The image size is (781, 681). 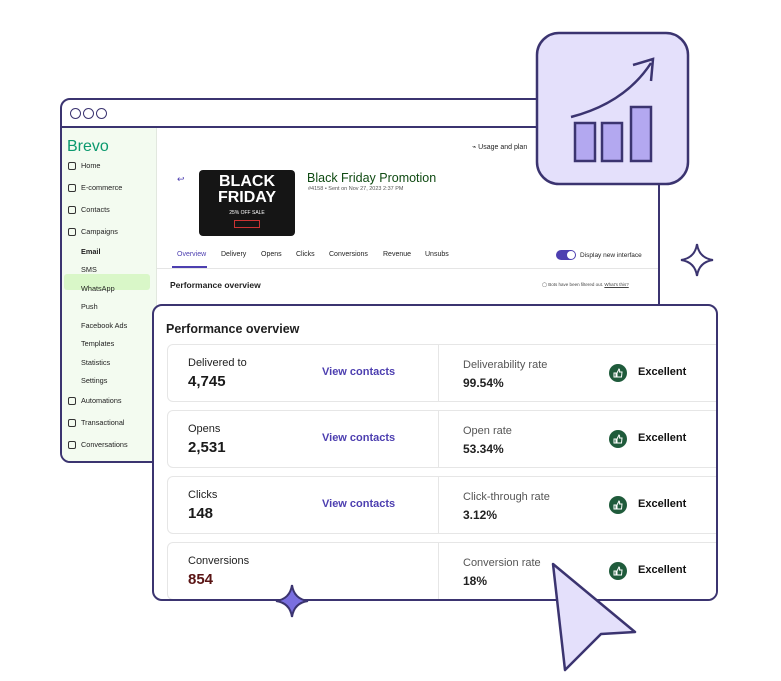 I want to click on metric-label: Delivered to, so click(x=217, y=363).